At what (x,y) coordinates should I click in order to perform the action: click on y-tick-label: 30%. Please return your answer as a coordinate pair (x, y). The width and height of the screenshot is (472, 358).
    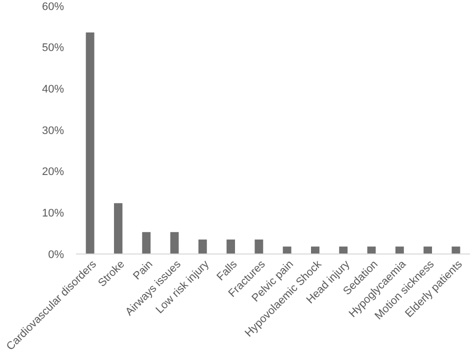
    Looking at the image, I should click on (53, 130).